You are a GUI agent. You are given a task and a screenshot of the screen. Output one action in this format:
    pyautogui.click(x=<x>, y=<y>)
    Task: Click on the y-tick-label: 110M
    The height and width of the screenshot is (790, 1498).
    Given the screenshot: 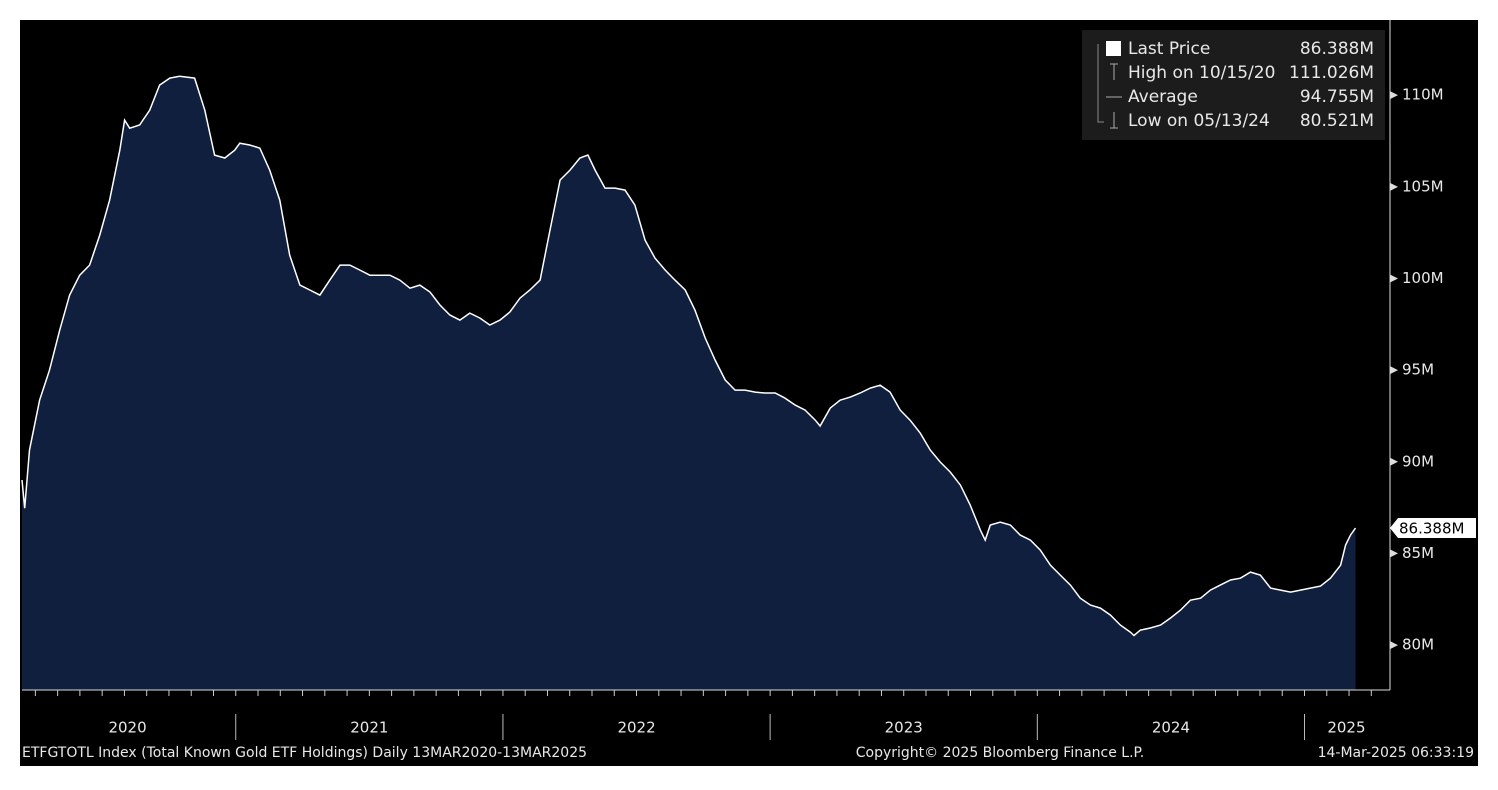 What is the action you would take?
    pyautogui.click(x=1423, y=95)
    